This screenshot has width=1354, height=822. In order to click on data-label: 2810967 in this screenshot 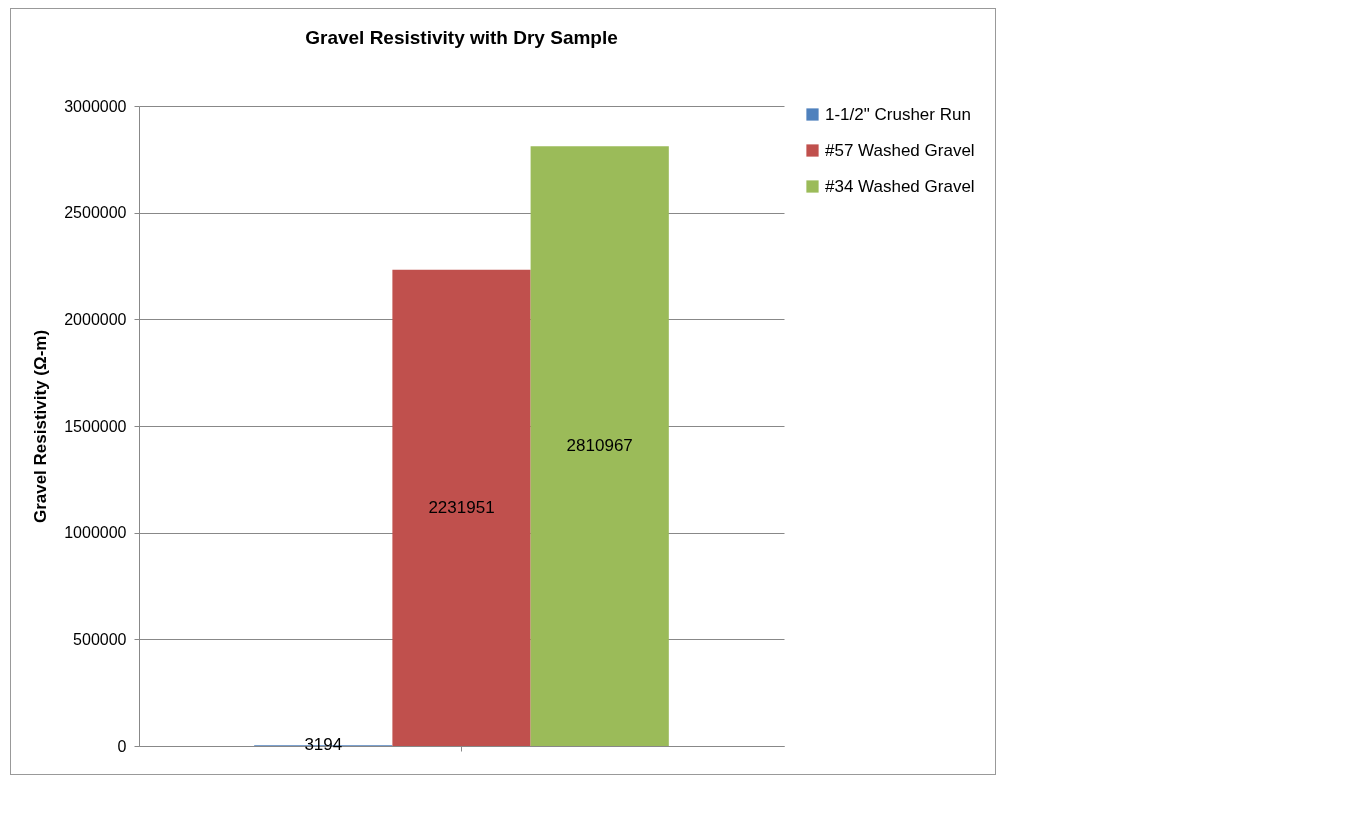, I will do `click(599, 446)`.